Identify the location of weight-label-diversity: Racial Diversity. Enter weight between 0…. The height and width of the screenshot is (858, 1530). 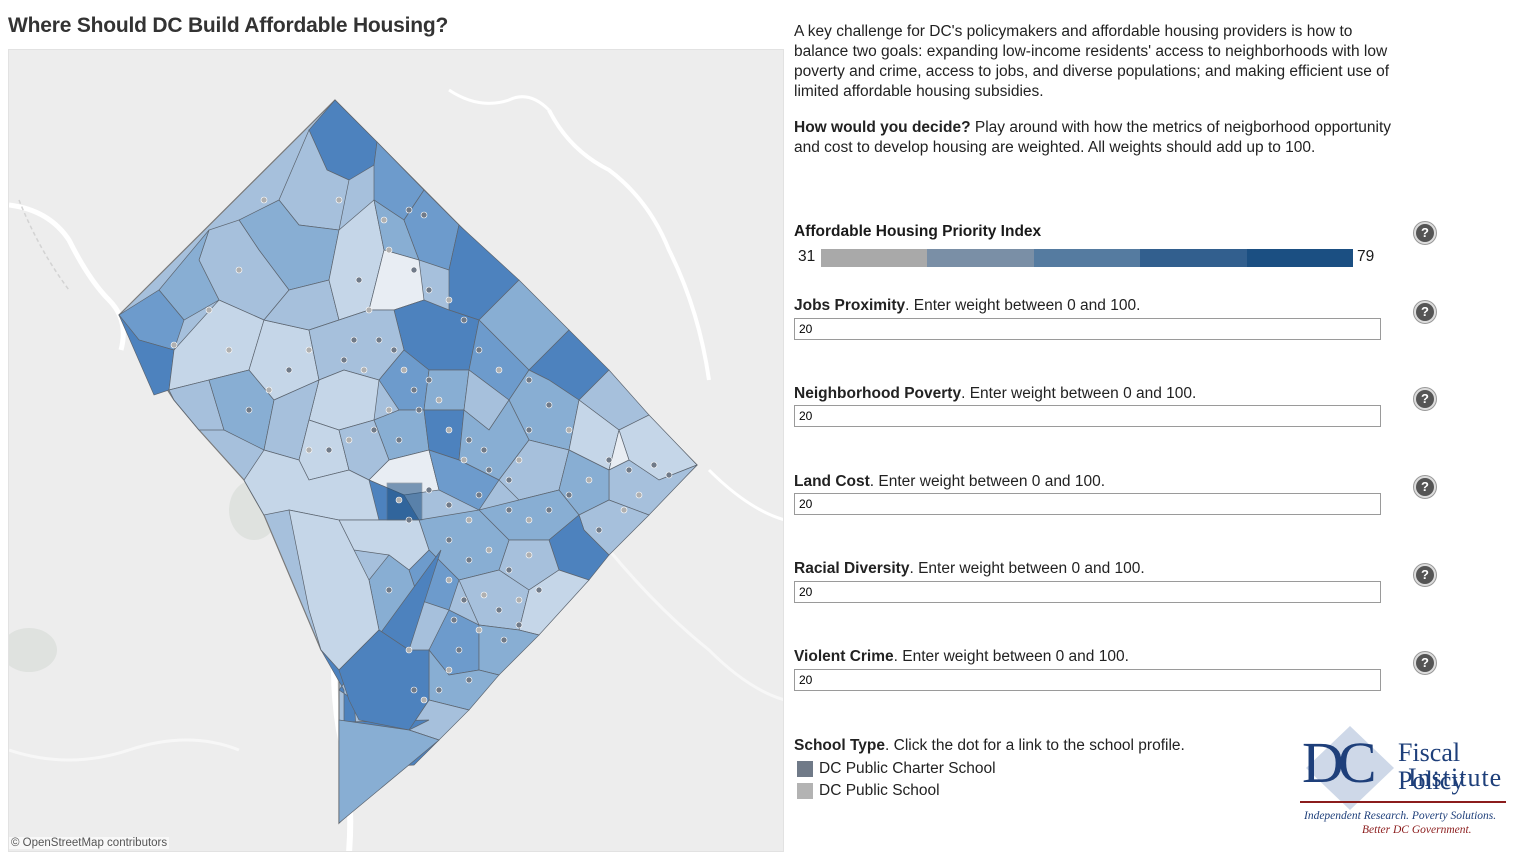
(969, 569).